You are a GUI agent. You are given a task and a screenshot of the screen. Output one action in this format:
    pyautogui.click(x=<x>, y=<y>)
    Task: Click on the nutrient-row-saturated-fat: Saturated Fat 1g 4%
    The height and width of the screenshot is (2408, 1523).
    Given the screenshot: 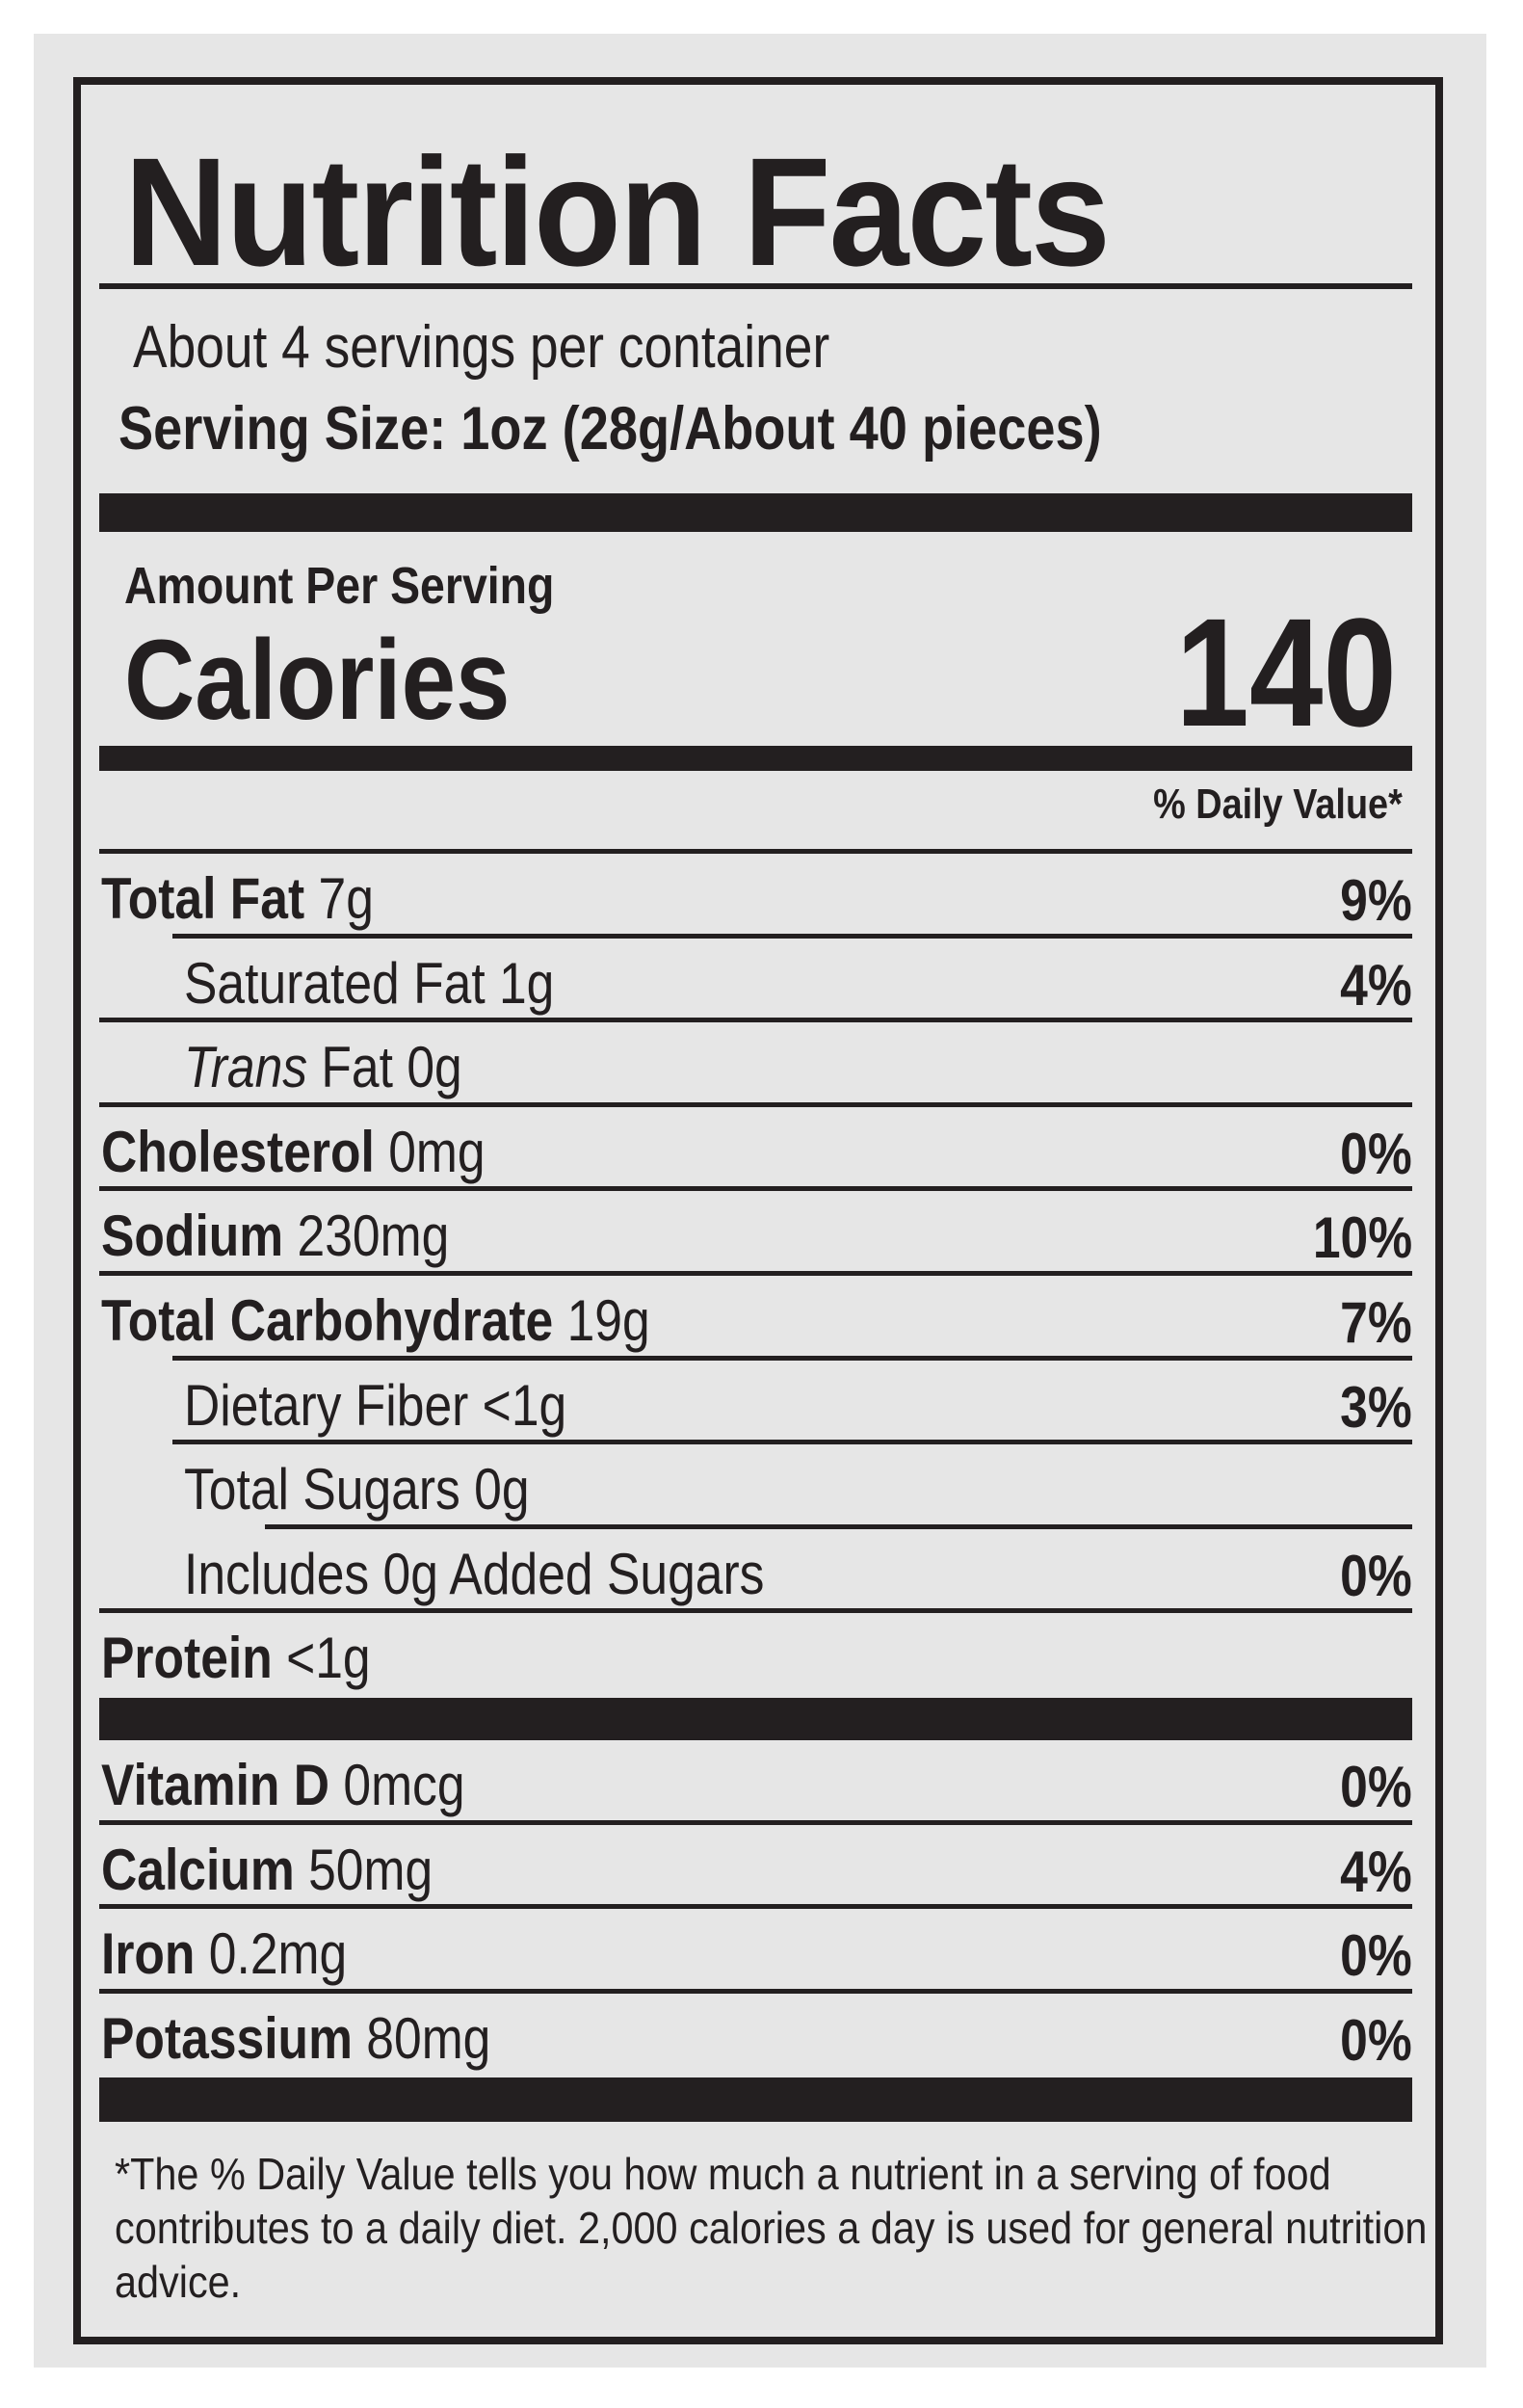 What is the action you would take?
    pyautogui.click(x=755, y=981)
    